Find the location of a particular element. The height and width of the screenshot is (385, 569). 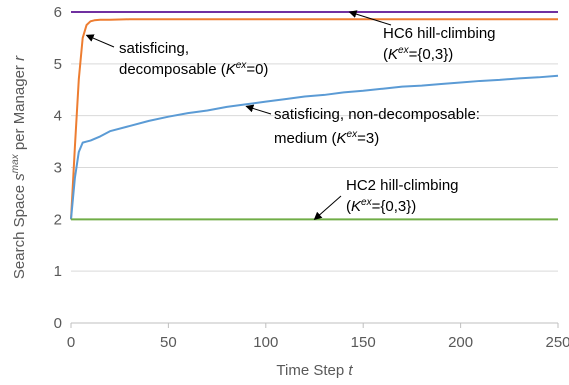

annotation-sat_nondec-line2: medium (Kex=3) is located at coordinates (326, 138).